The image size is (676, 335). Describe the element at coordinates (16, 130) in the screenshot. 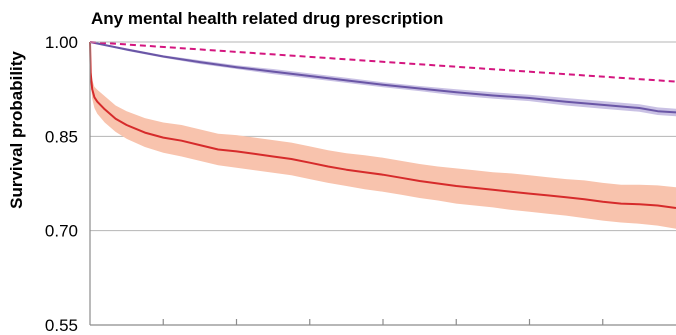

I see `y-axis-label: Survival probability` at that location.